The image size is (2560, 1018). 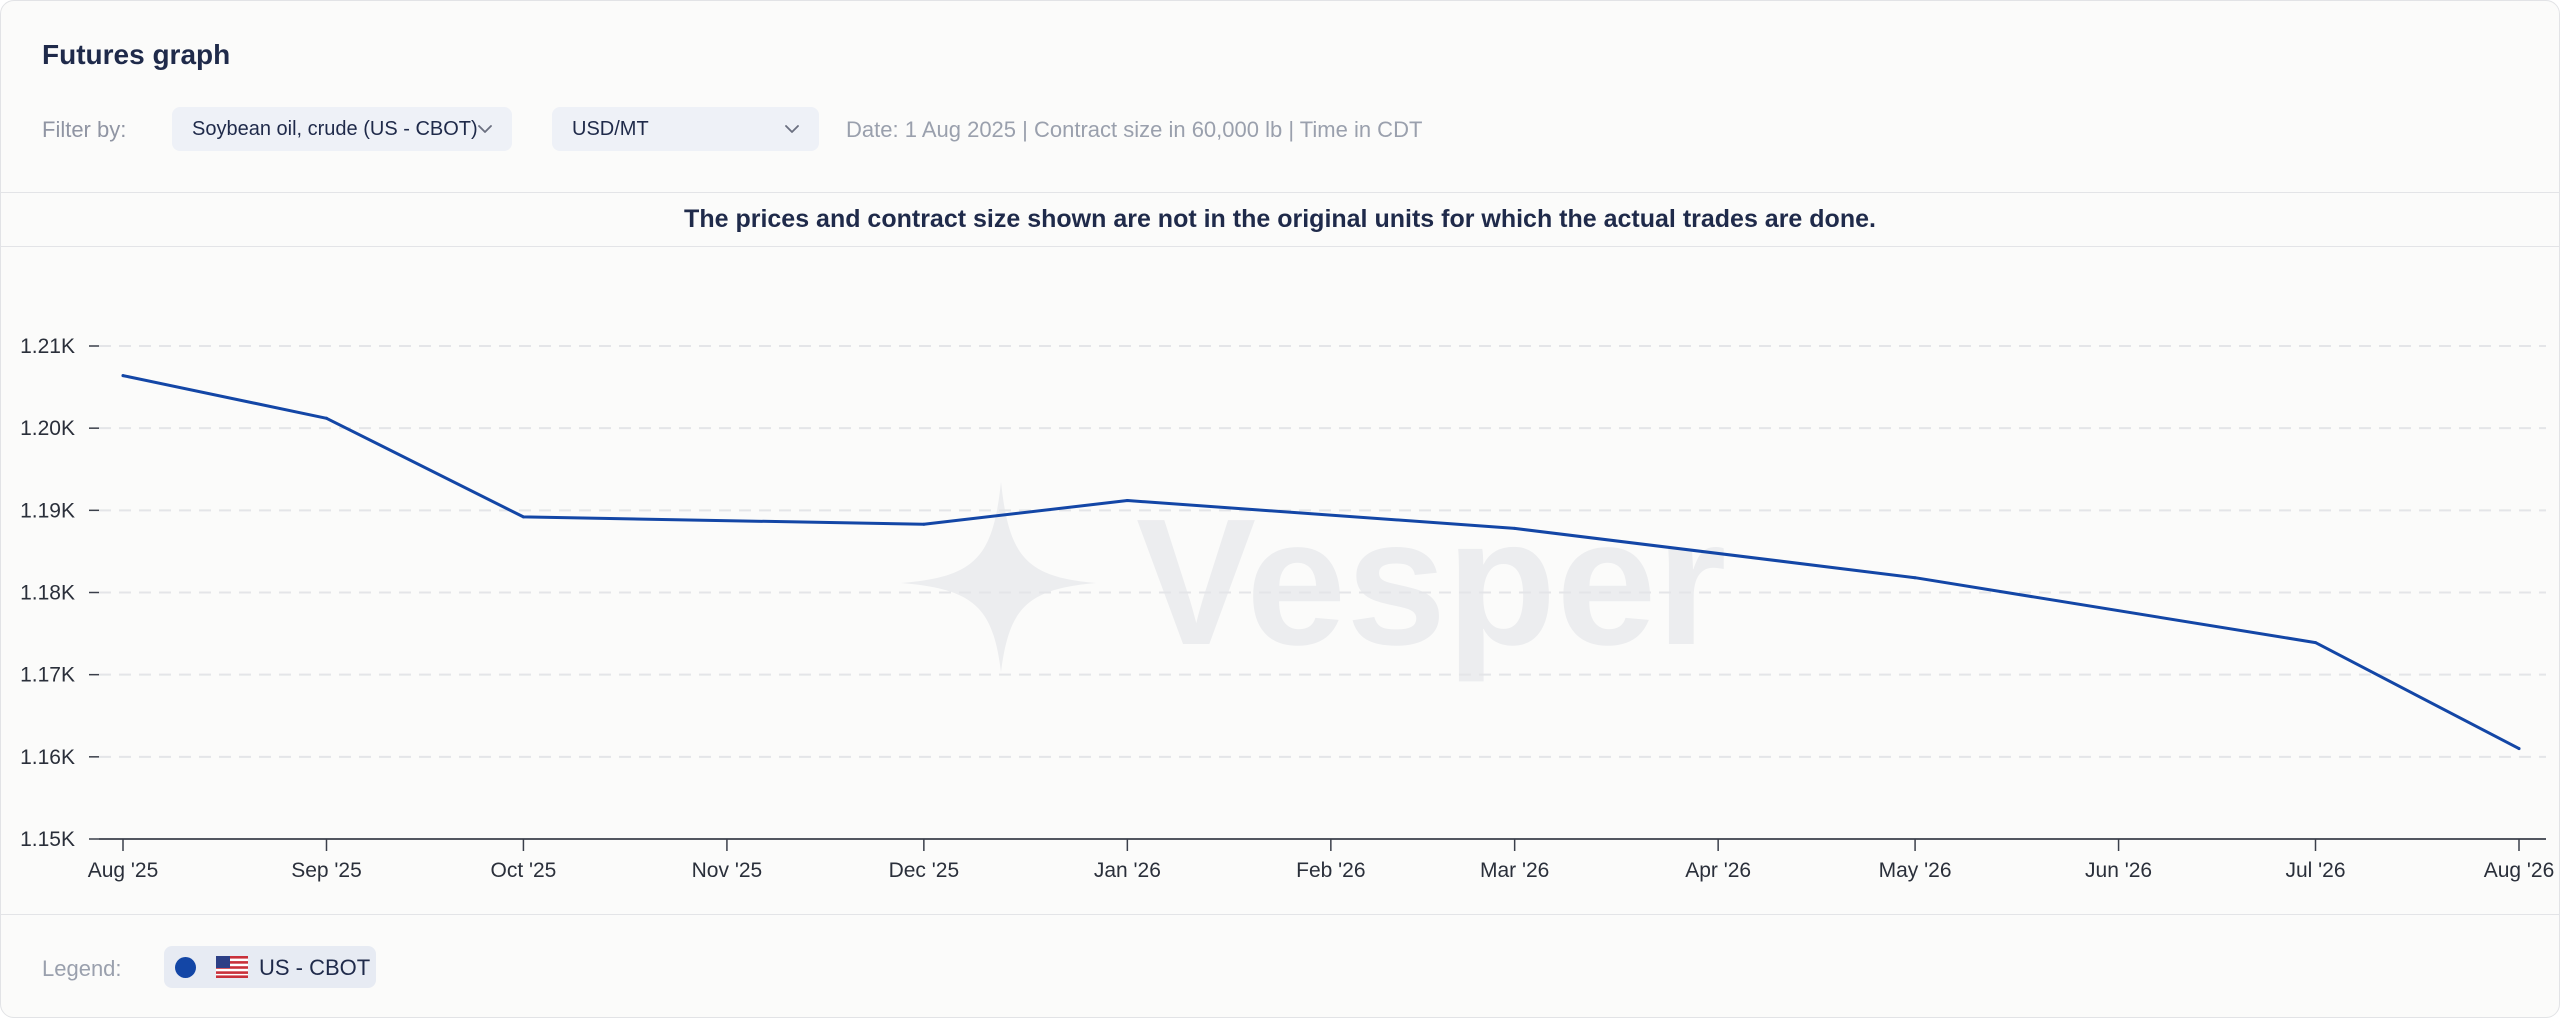 I want to click on watermark-text: Vesper, so click(x=1431, y=582).